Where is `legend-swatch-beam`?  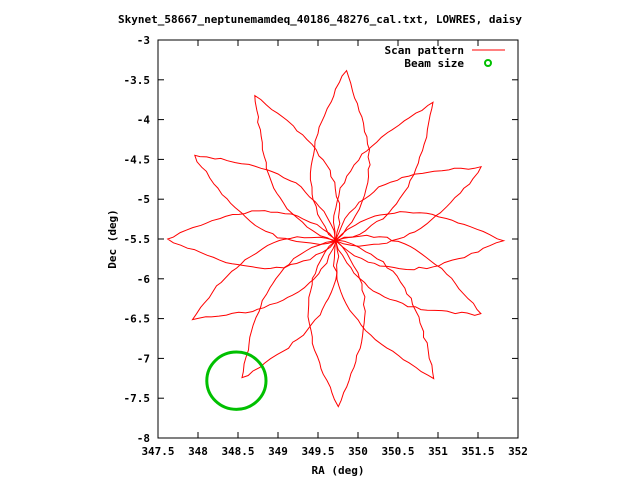 legend-swatch-beam is located at coordinates (488, 63).